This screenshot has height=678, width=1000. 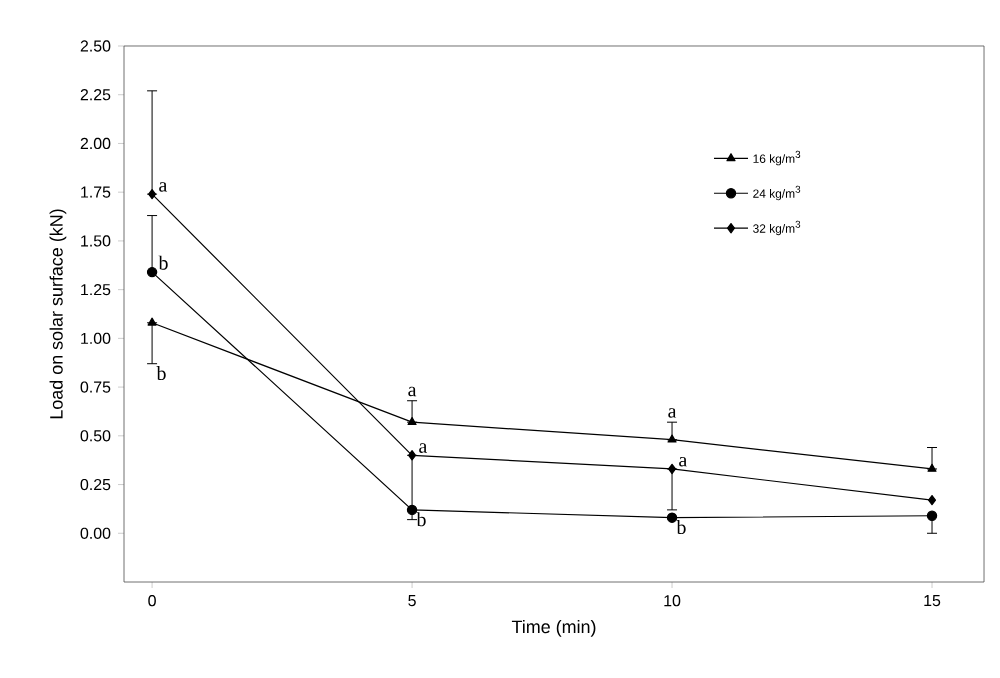 I want to click on y-axis-title: Load on solar surface (kN), so click(x=58, y=314).